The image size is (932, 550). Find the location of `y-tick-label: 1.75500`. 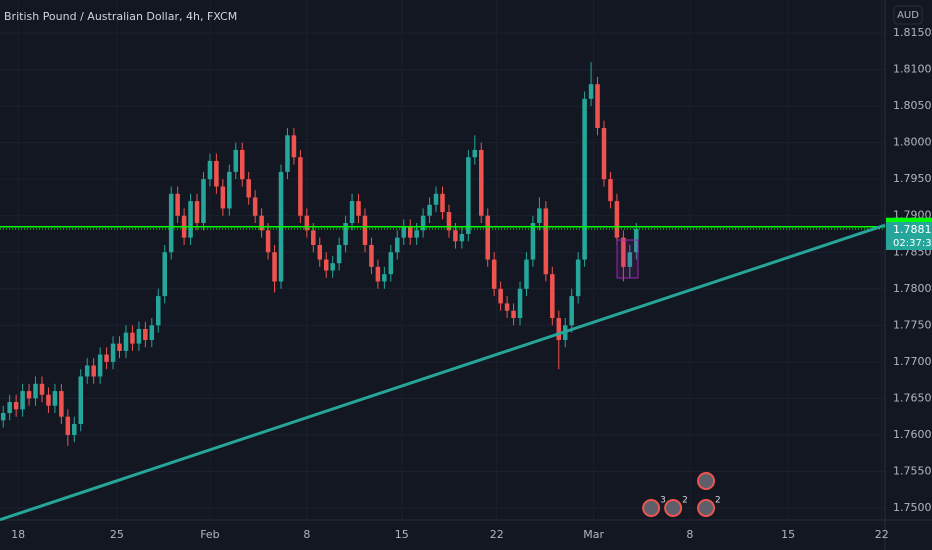

y-tick-label: 1.75500 is located at coordinates (912, 470).